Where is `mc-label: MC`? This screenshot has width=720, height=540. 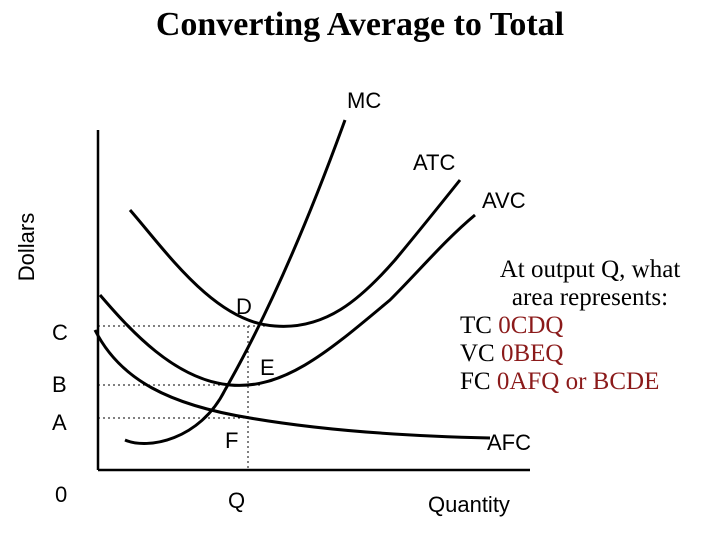
mc-label: MC is located at coordinates (364, 100).